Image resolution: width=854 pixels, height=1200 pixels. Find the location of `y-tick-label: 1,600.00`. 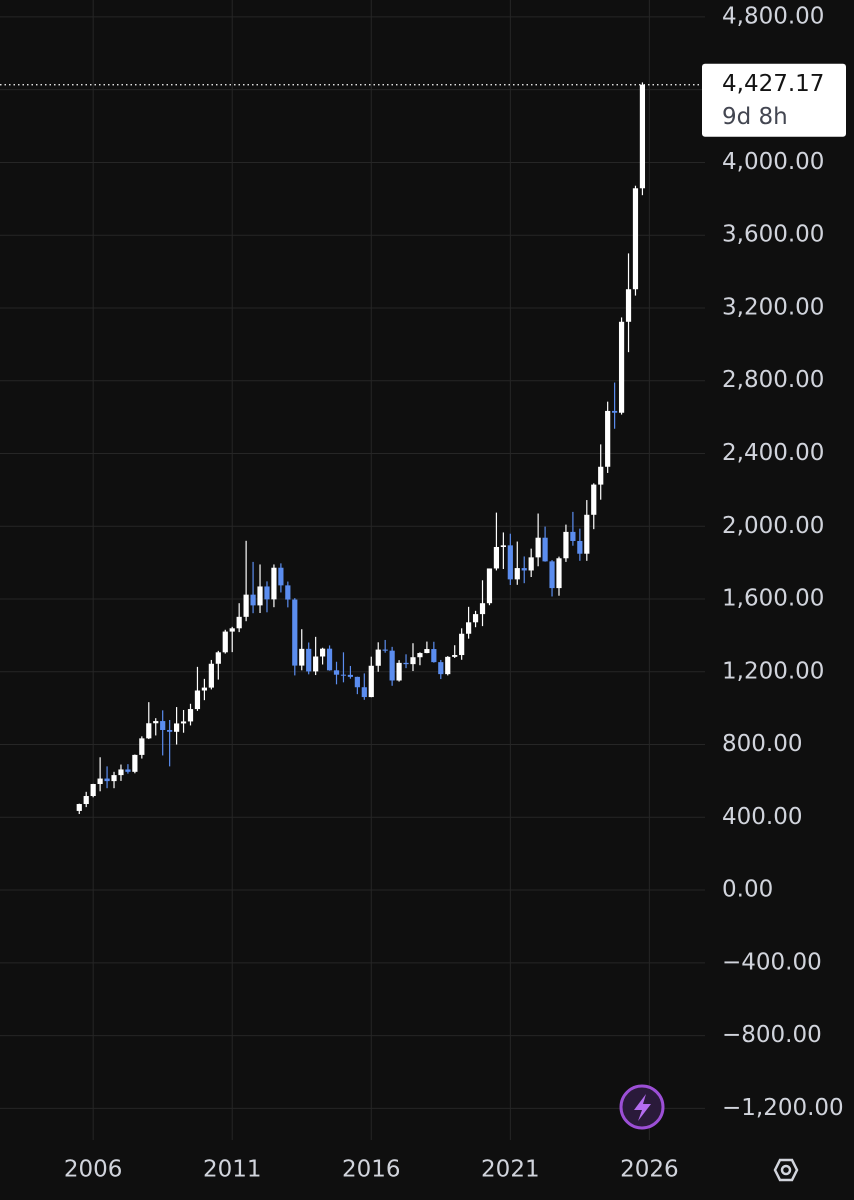

y-tick-label: 1,600.00 is located at coordinates (773, 599).